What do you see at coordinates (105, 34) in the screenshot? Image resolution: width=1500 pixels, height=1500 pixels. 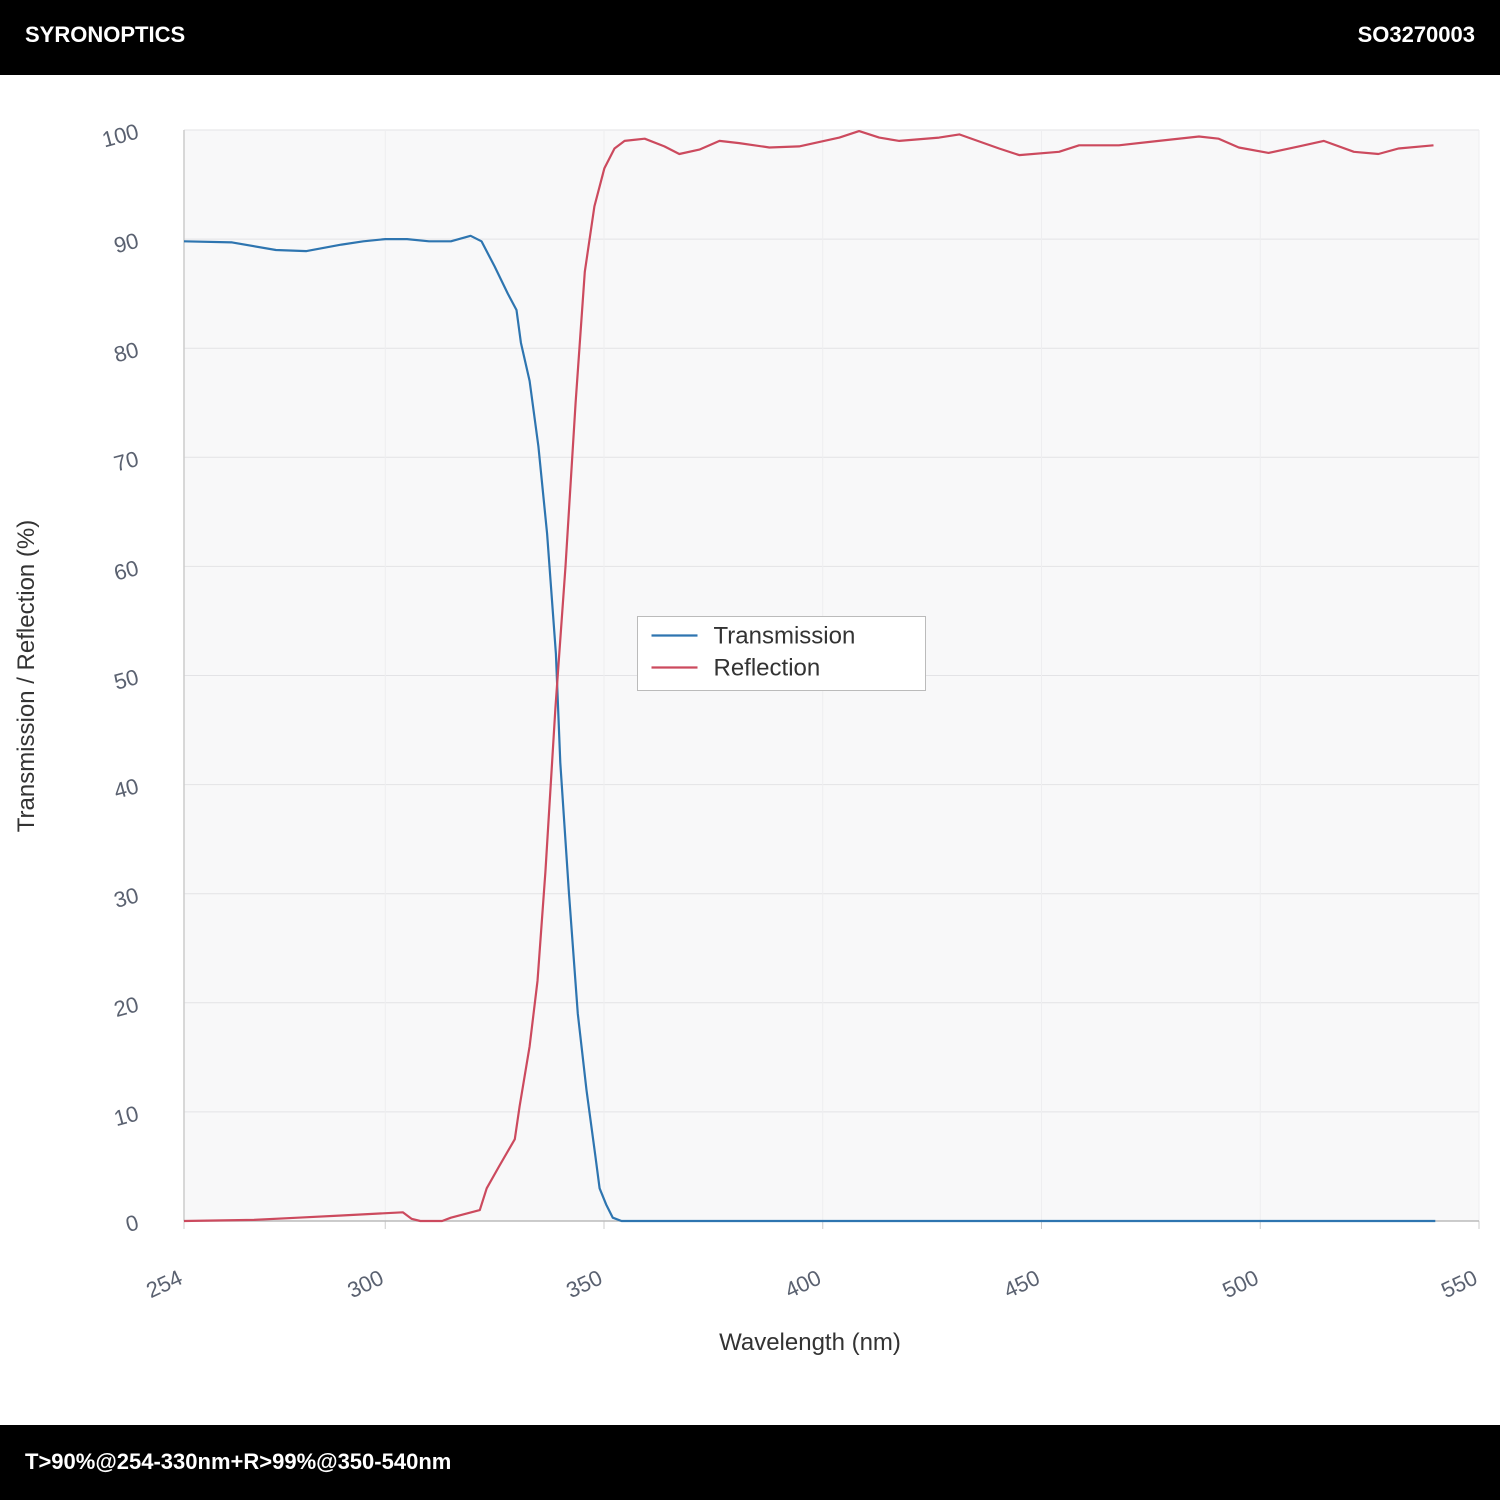 I see `brand: SYRONOPTICS` at bounding box center [105, 34].